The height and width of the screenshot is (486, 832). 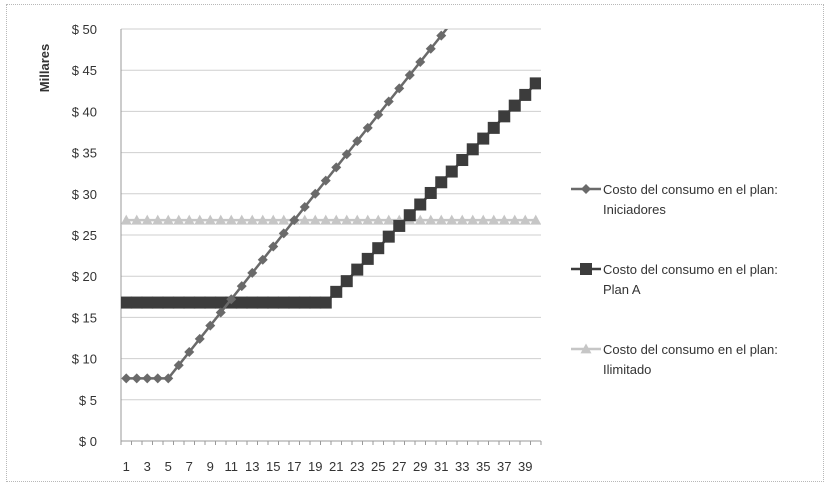 What do you see at coordinates (674, 279) in the screenshot?
I see `legend-entry-2: Costo del consumo en el plan: Plan A` at bounding box center [674, 279].